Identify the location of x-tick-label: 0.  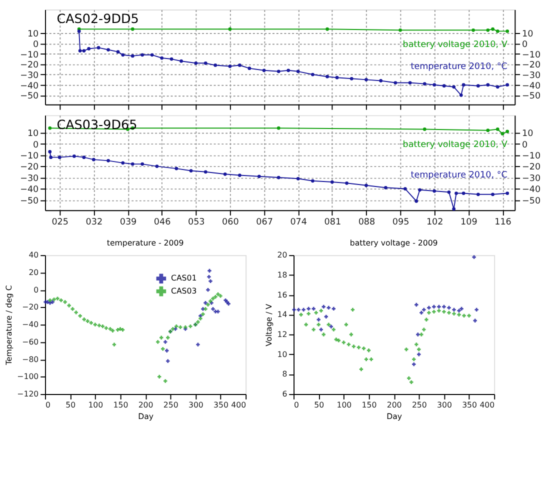
(297, 405).